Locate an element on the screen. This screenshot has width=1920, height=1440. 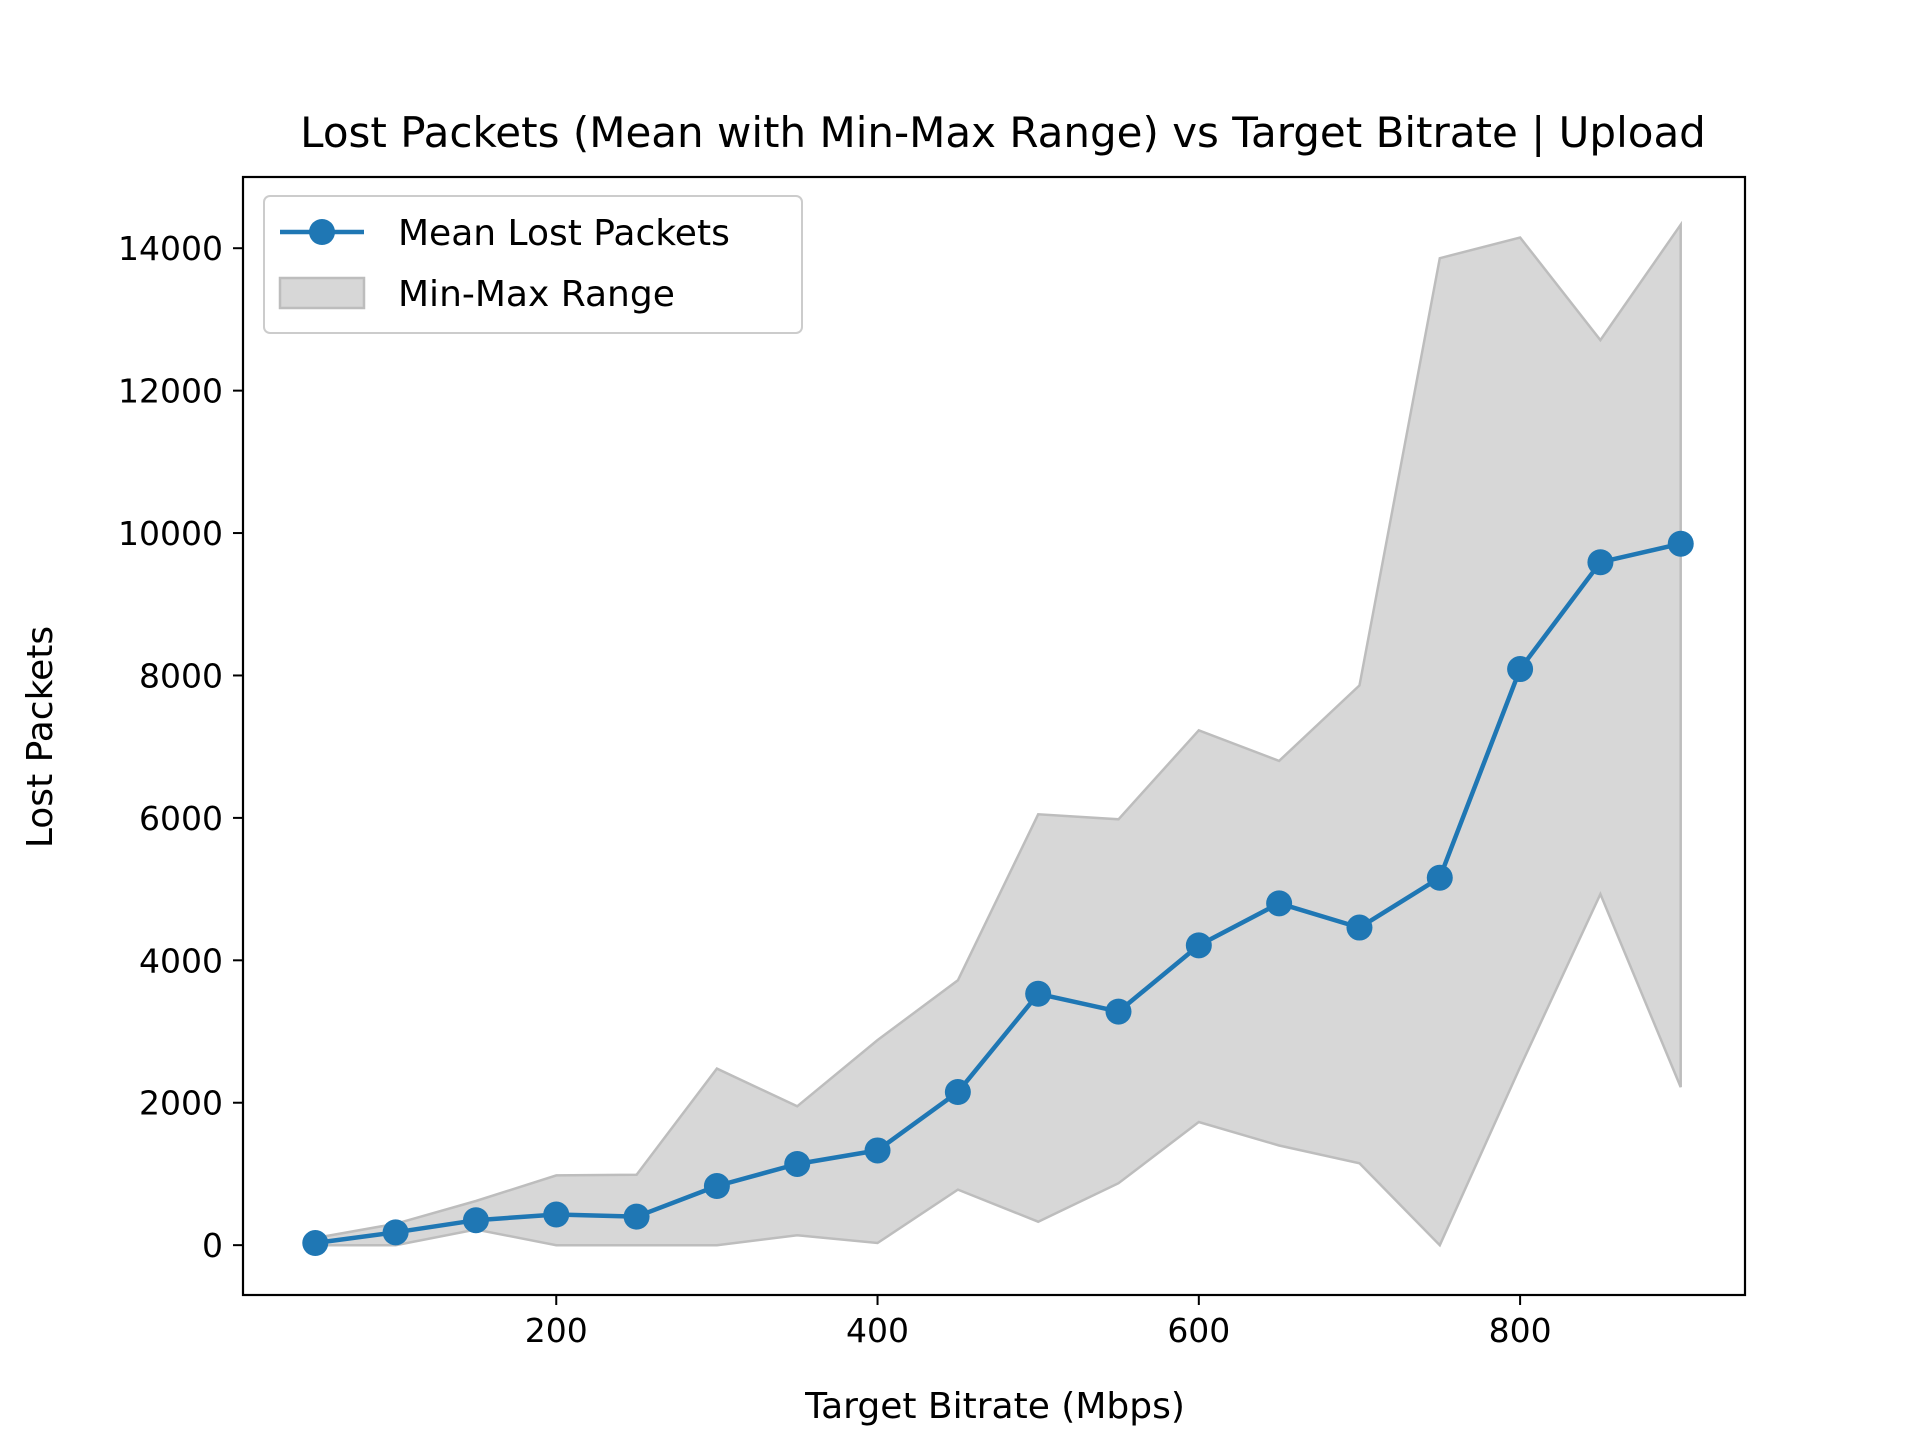
x-tick-label: 200 is located at coordinates (556, 1330).